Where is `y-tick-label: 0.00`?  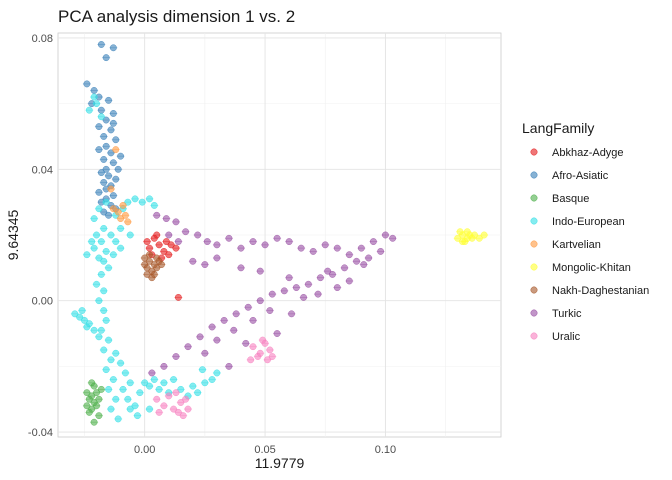 y-tick-label: 0.00 is located at coordinates (42, 302).